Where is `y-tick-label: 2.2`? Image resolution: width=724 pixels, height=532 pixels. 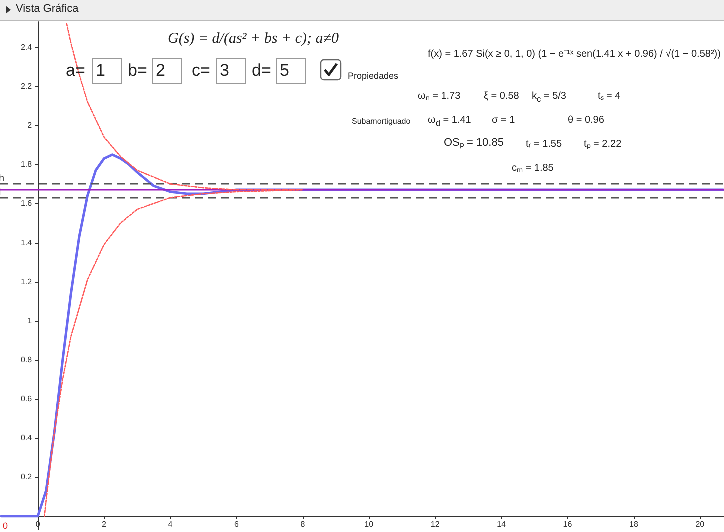
y-tick-label: 2.2 is located at coordinates (26, 86).